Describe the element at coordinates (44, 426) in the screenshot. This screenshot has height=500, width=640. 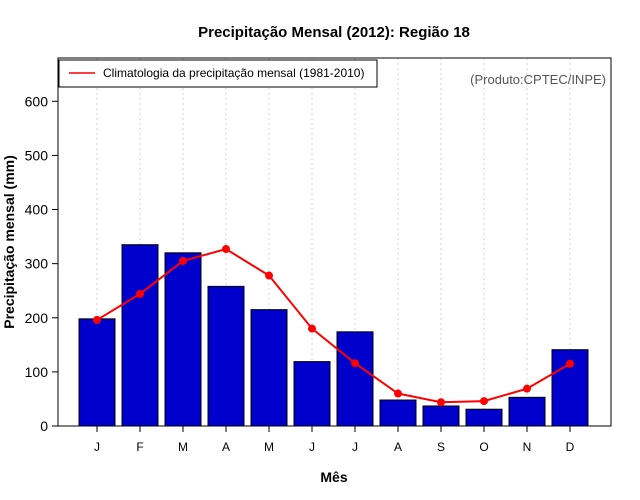
I see `y-tick-label: 0` at that location.